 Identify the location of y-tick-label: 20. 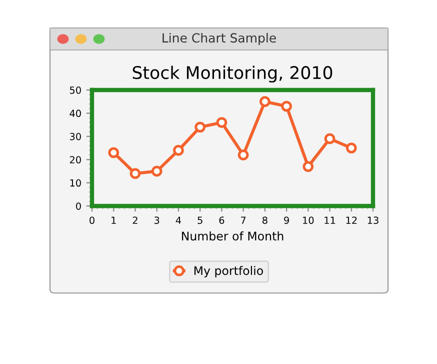
(75, 160).